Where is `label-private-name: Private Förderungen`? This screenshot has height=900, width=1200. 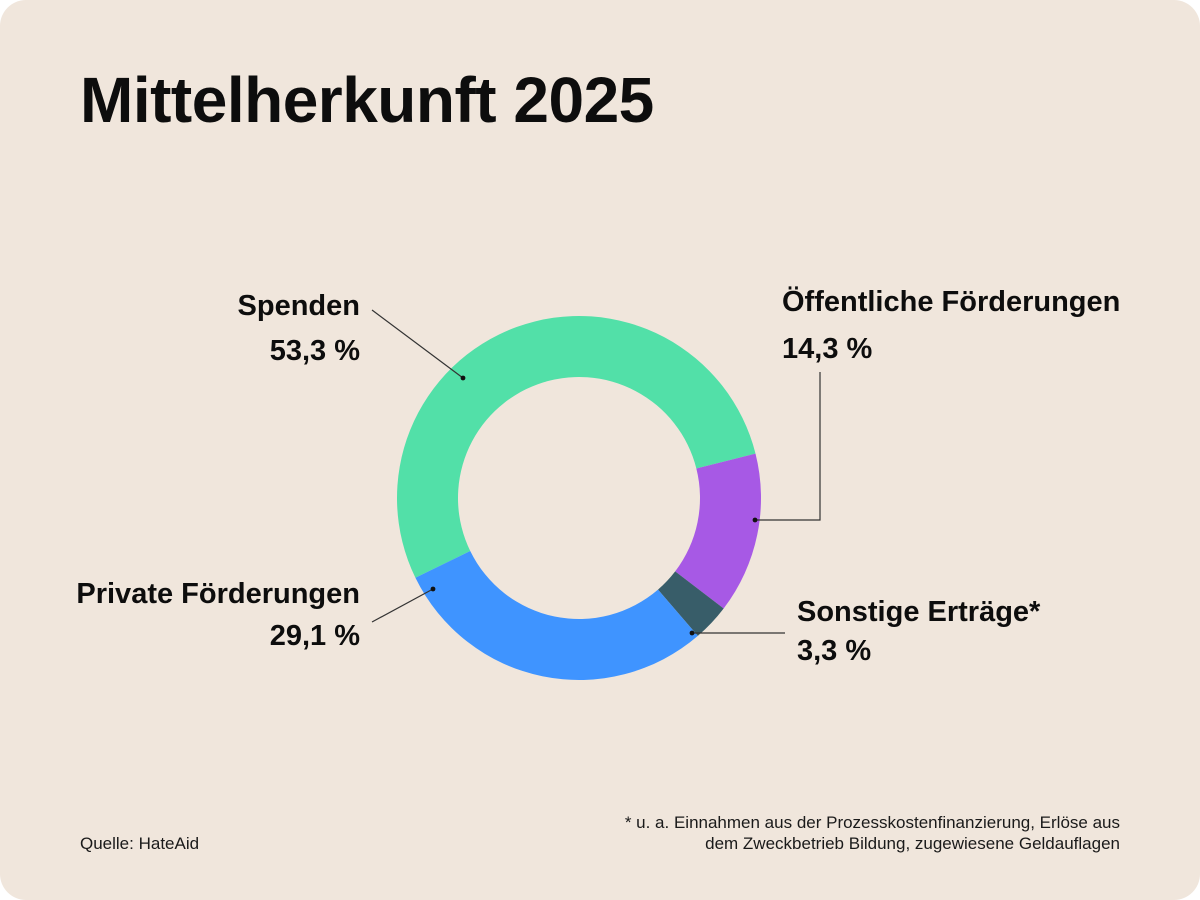
label-private-name: Private Förderungen is located at coordinates (218, 594).